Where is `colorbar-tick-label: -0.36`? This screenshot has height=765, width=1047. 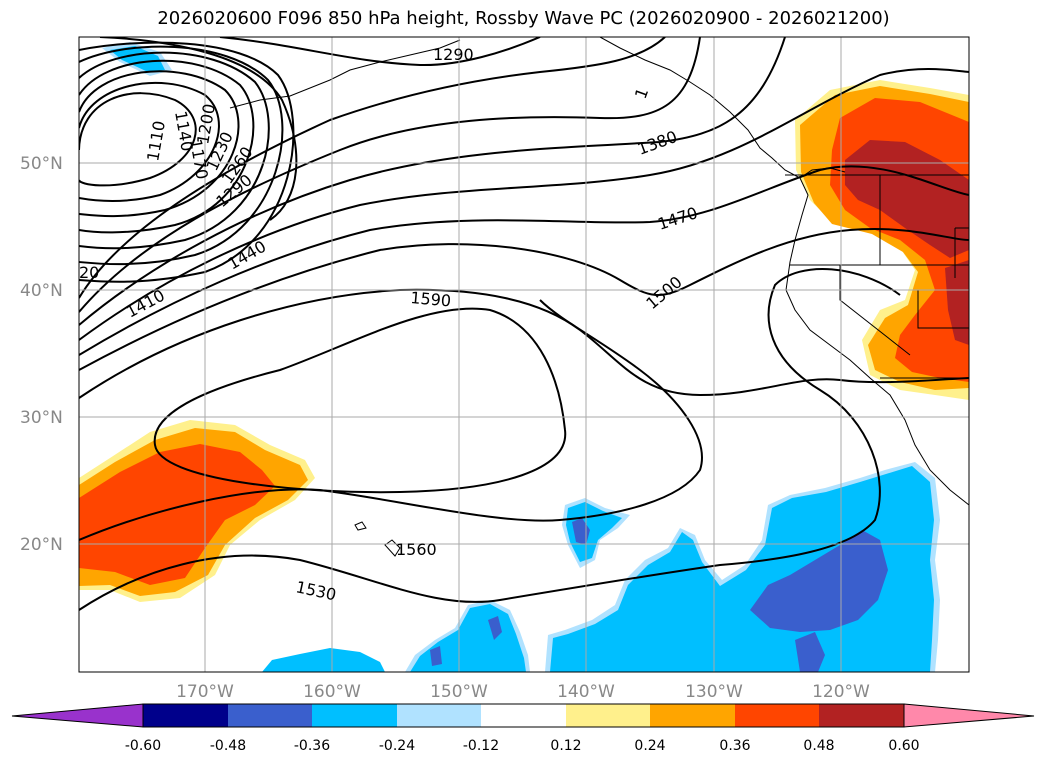 colorbar-tick-label: -0.36 is located at coordinates (312, 746).